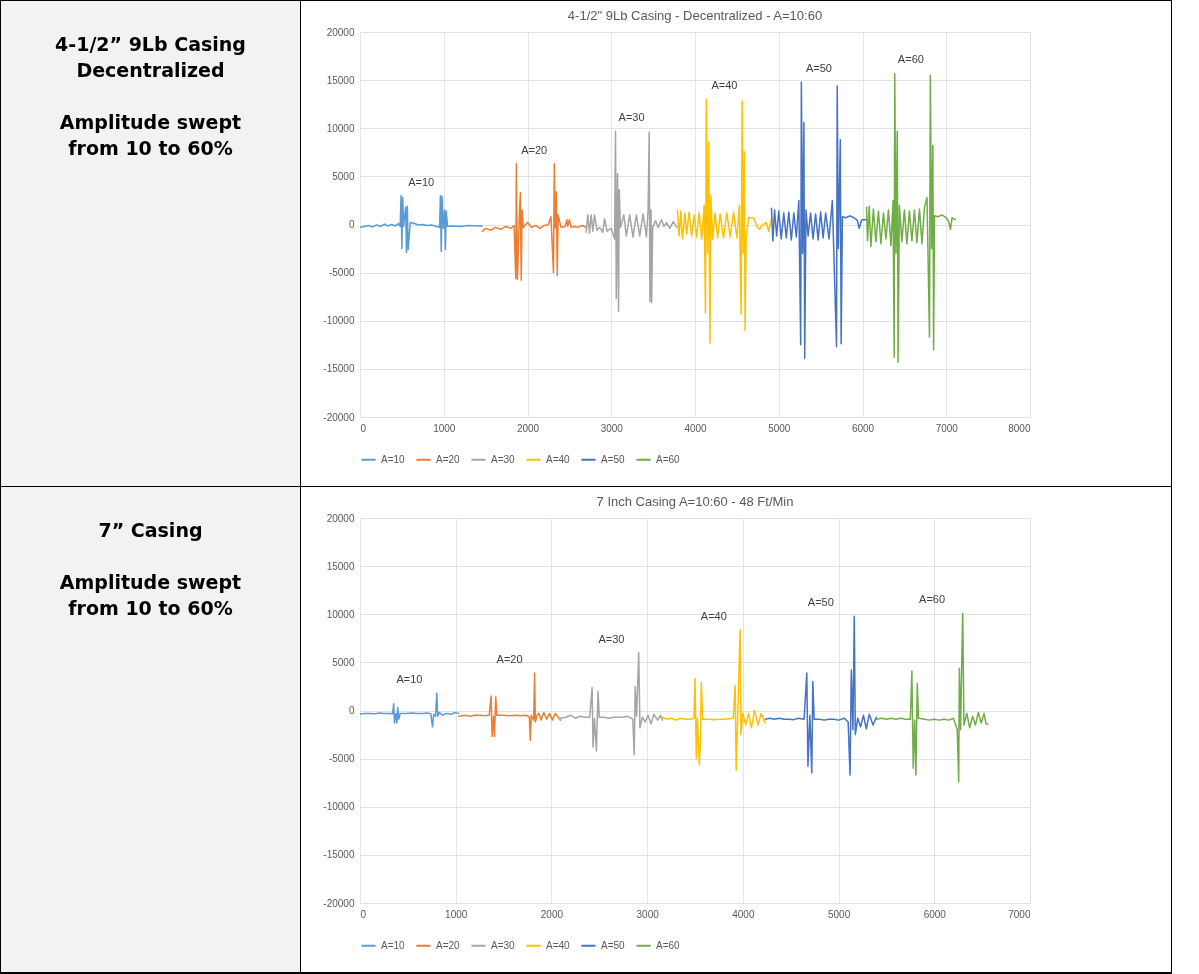 The image size is (1199, 974). I want to click on text: 4-1/2” 9Lb Casing, so click(150, 44).